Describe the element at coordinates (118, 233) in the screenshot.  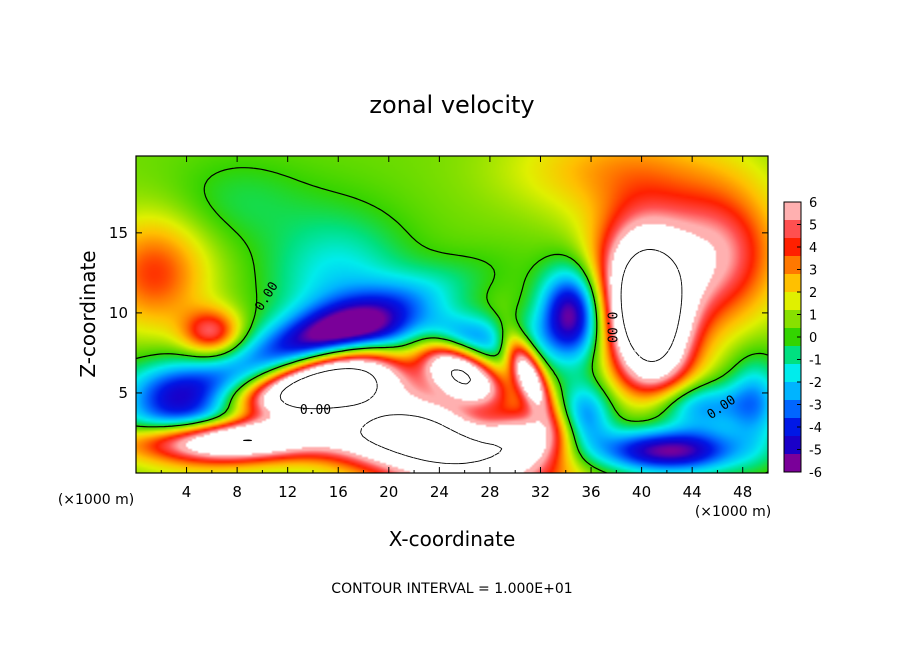
I see `y-tick-label: 15` at that location.